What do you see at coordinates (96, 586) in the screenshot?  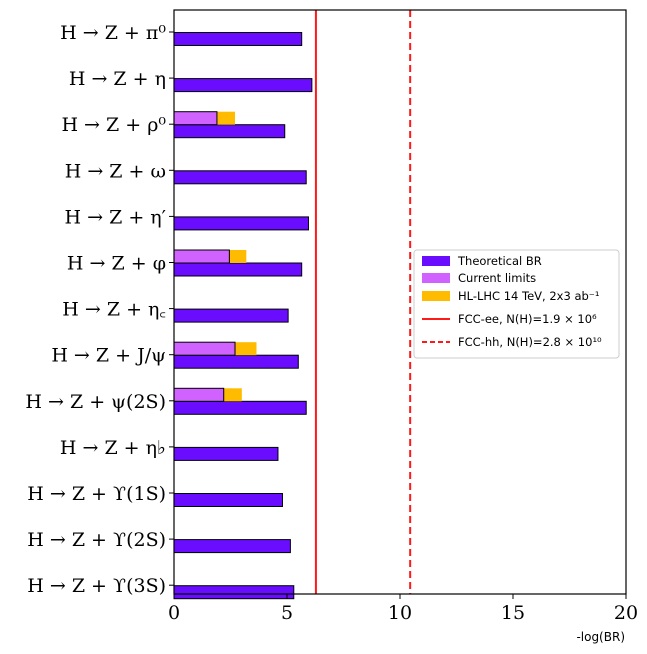 I see `category-label-cat-12: H → Z + ϒ(3S)` at bounding box center [96, 586].